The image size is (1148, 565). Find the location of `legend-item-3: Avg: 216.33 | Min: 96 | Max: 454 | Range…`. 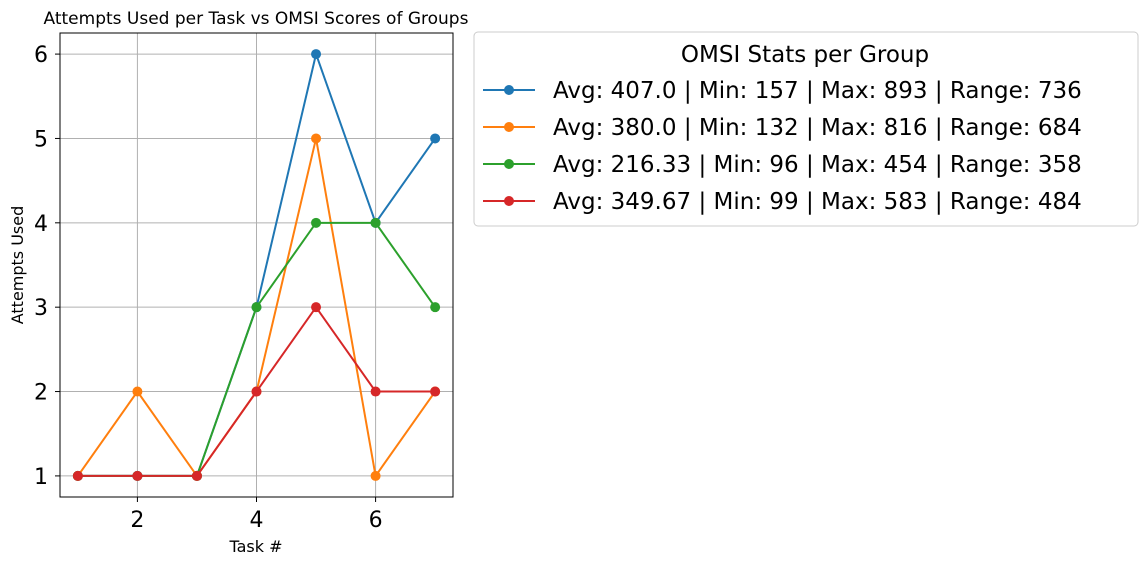

legend-item-3: Avg: 216.33 | Min: 96 | Max: 454 | Range… is located at coordinates (782, 165).